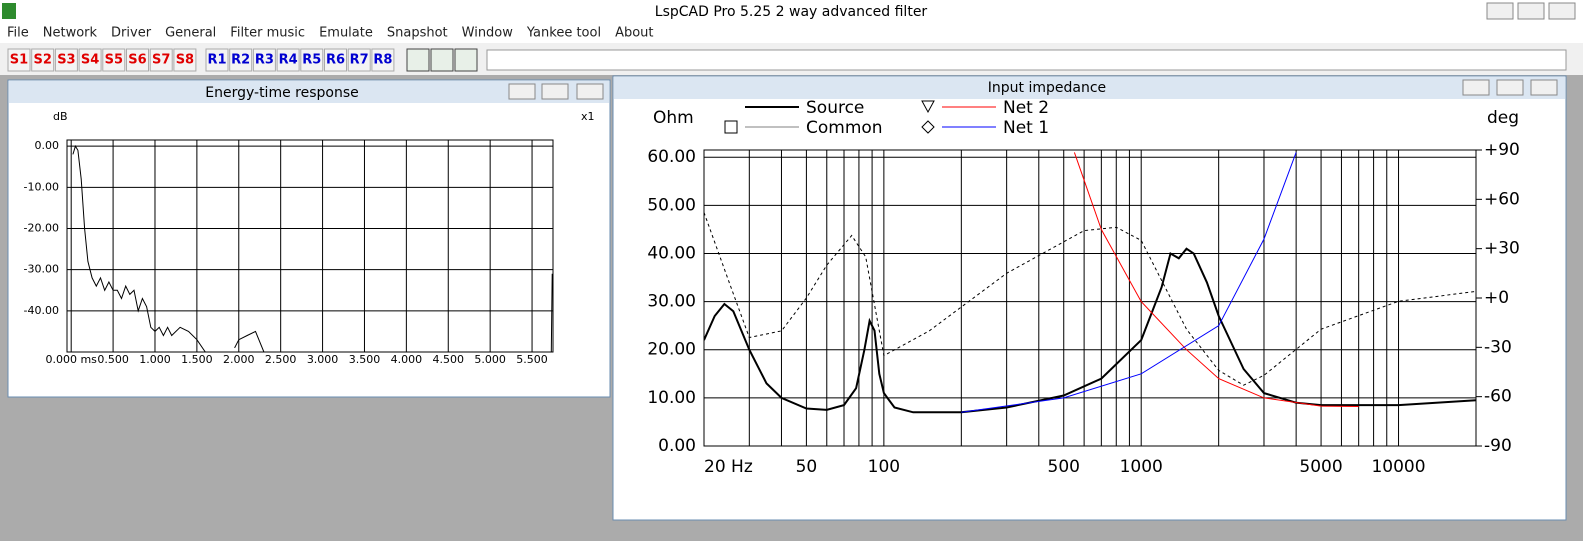 This screenshot has width=1583, height=541. I want to click on x-tick-label: 1.500, so click(197, 359).